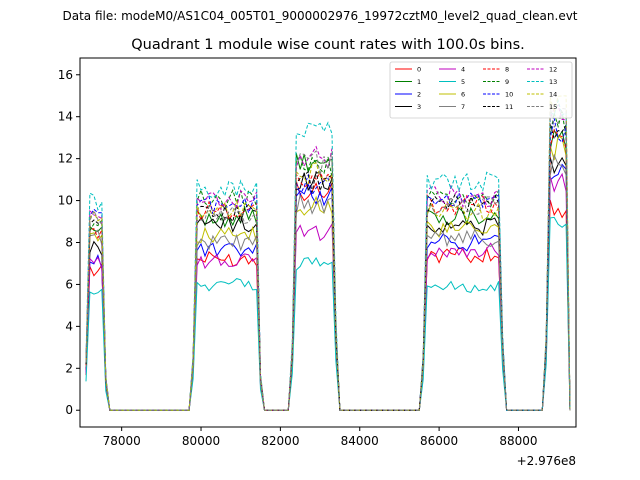  Describe the element at coordinates (65, 201) in the screenshot. I see `y-tick-label: 10` at that location.